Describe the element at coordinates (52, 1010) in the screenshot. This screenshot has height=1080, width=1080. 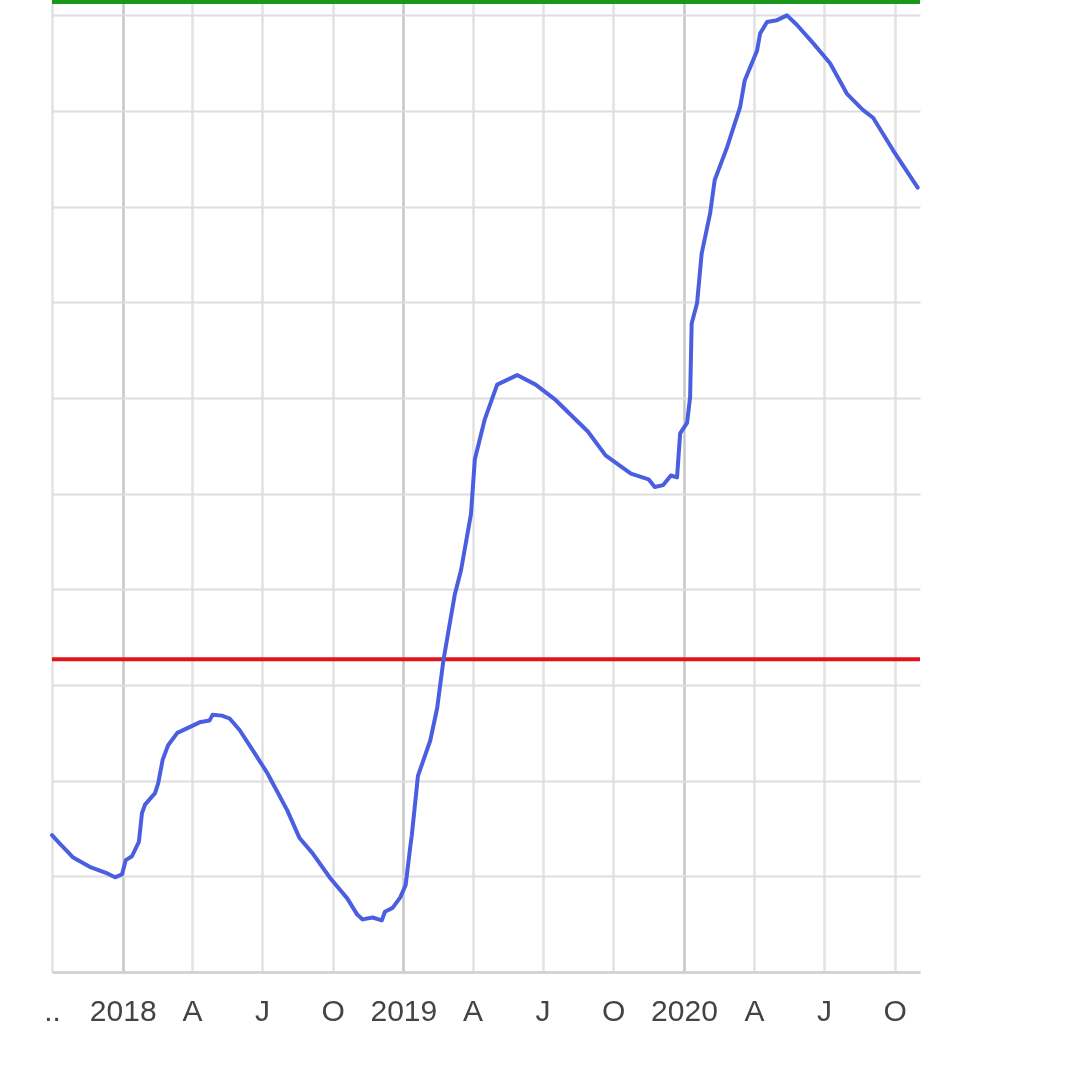
I see `x-tick-label: ..` at that location.